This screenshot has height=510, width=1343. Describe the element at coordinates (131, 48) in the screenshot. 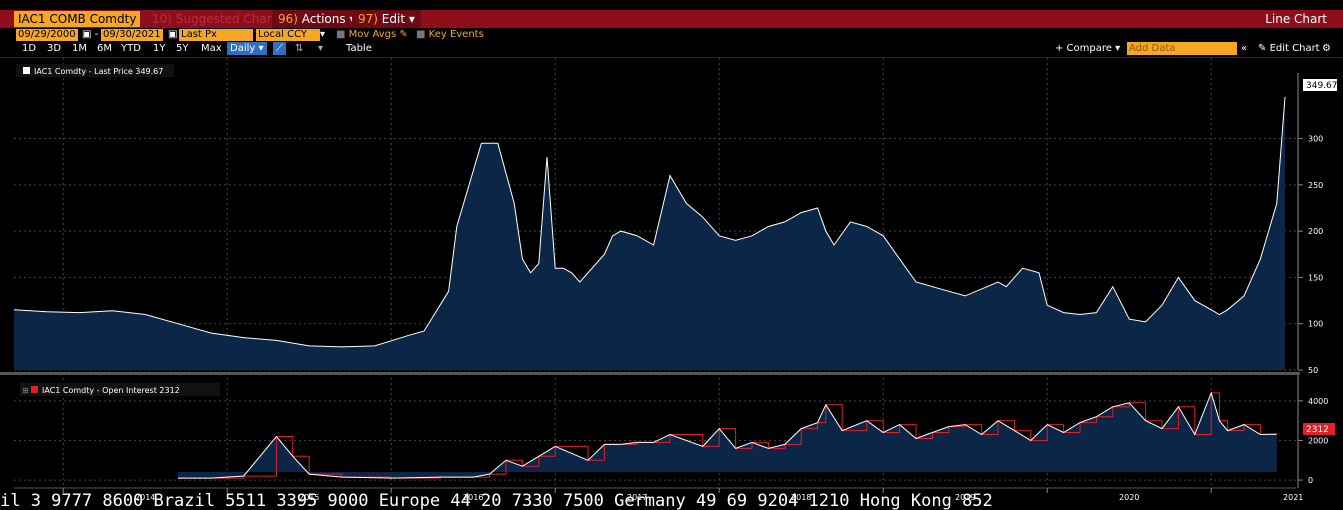

I see `range-ytd: YTD` at that location.